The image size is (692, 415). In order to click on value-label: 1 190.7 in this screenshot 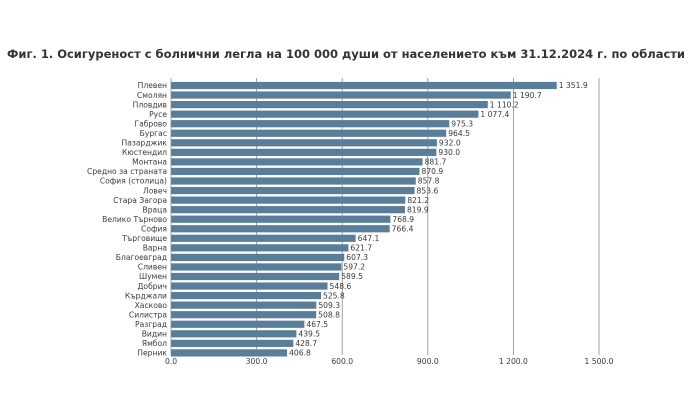, I will do `click(527, 95)`.